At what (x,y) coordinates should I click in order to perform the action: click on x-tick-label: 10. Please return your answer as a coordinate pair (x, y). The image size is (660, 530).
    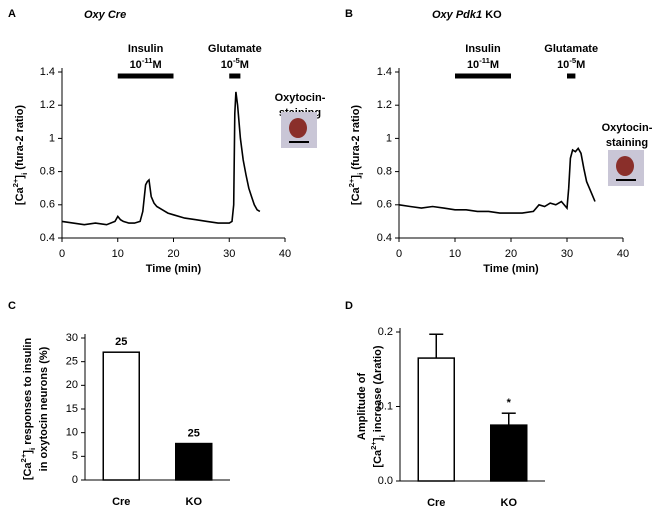
    Looking at the image, I should click on (118, 254).